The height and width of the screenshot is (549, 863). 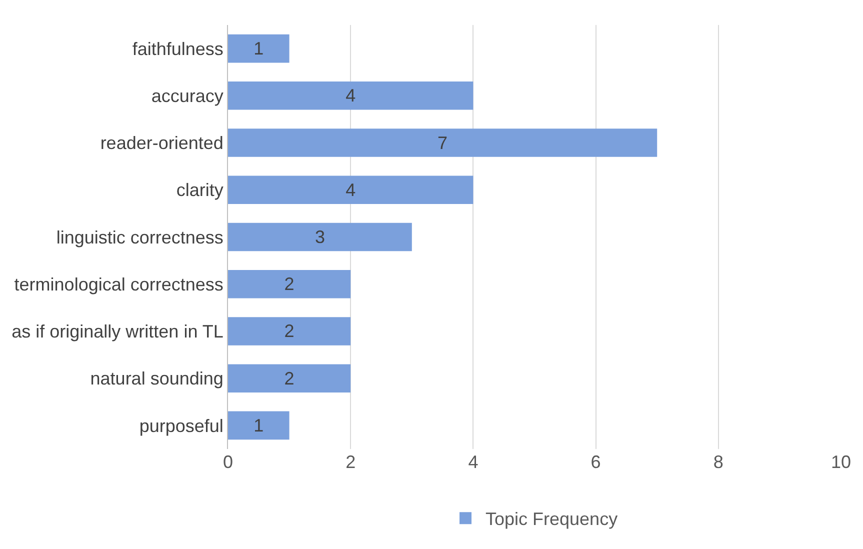 I want to click on x-tick-label: 4, so click(x=473, y=462).